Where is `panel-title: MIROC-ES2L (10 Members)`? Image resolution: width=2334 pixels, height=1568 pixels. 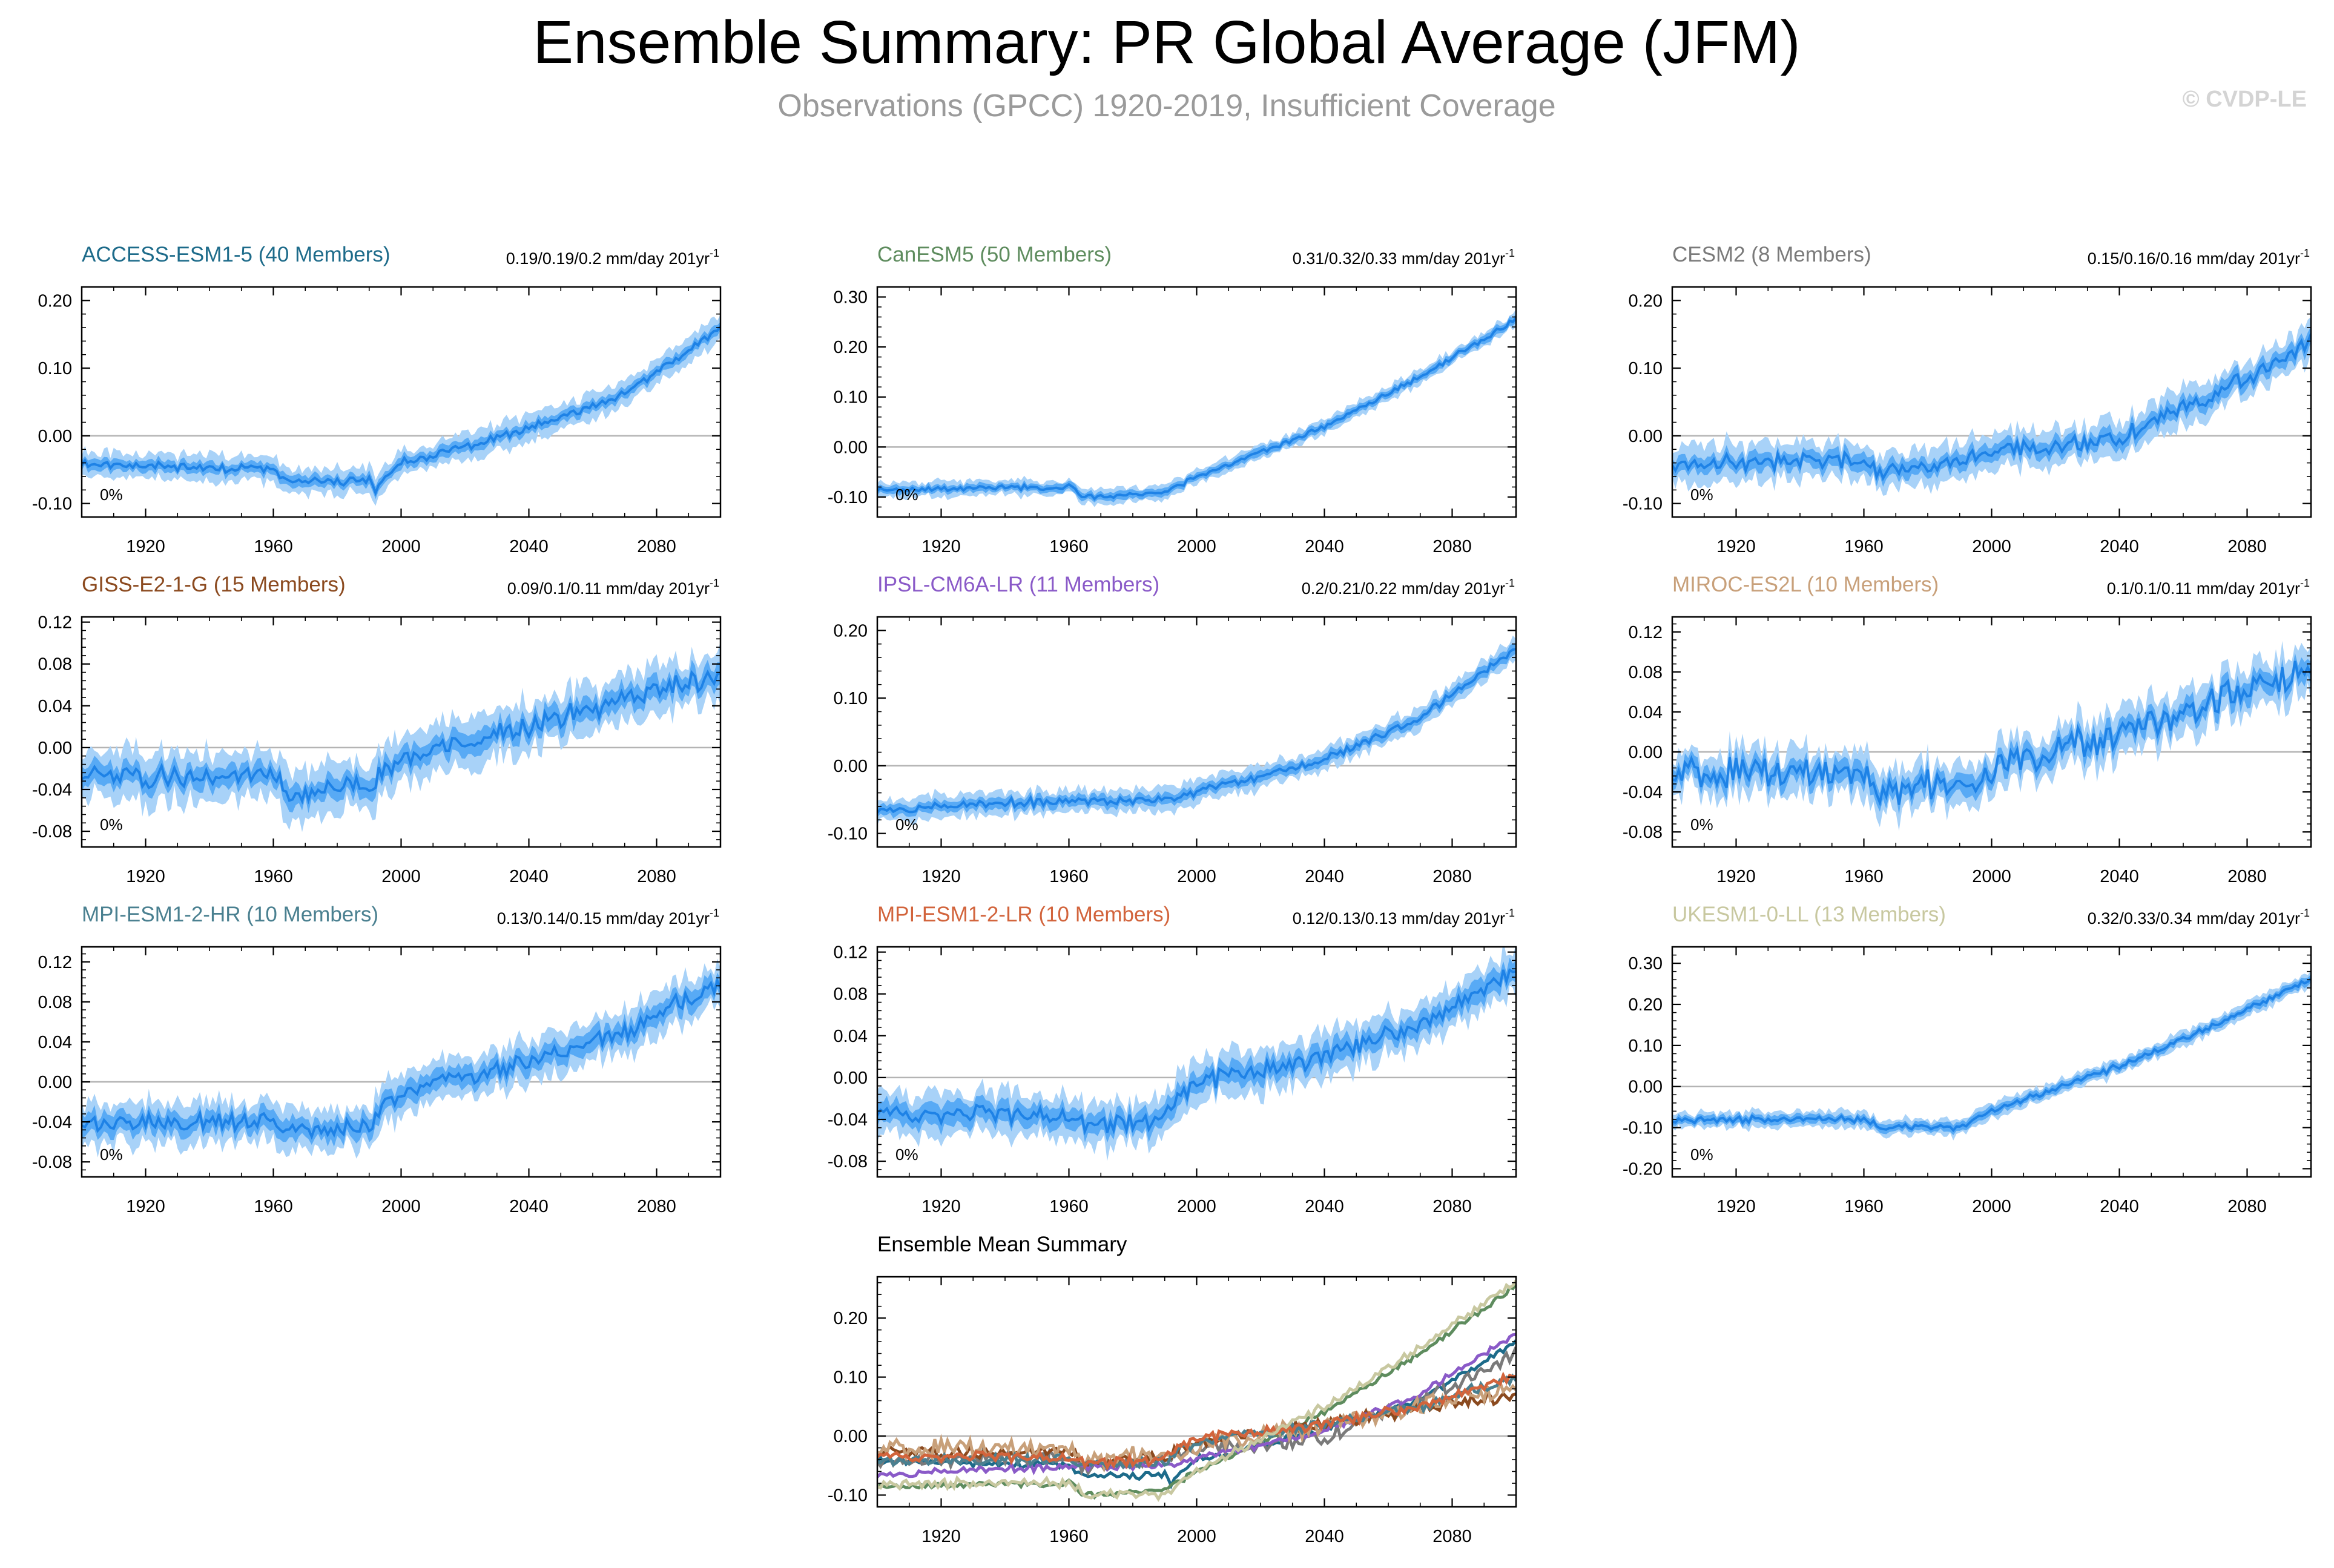
panel-title: MIROC-ES2L (10 Members) is located at coordinates (1805, 584).